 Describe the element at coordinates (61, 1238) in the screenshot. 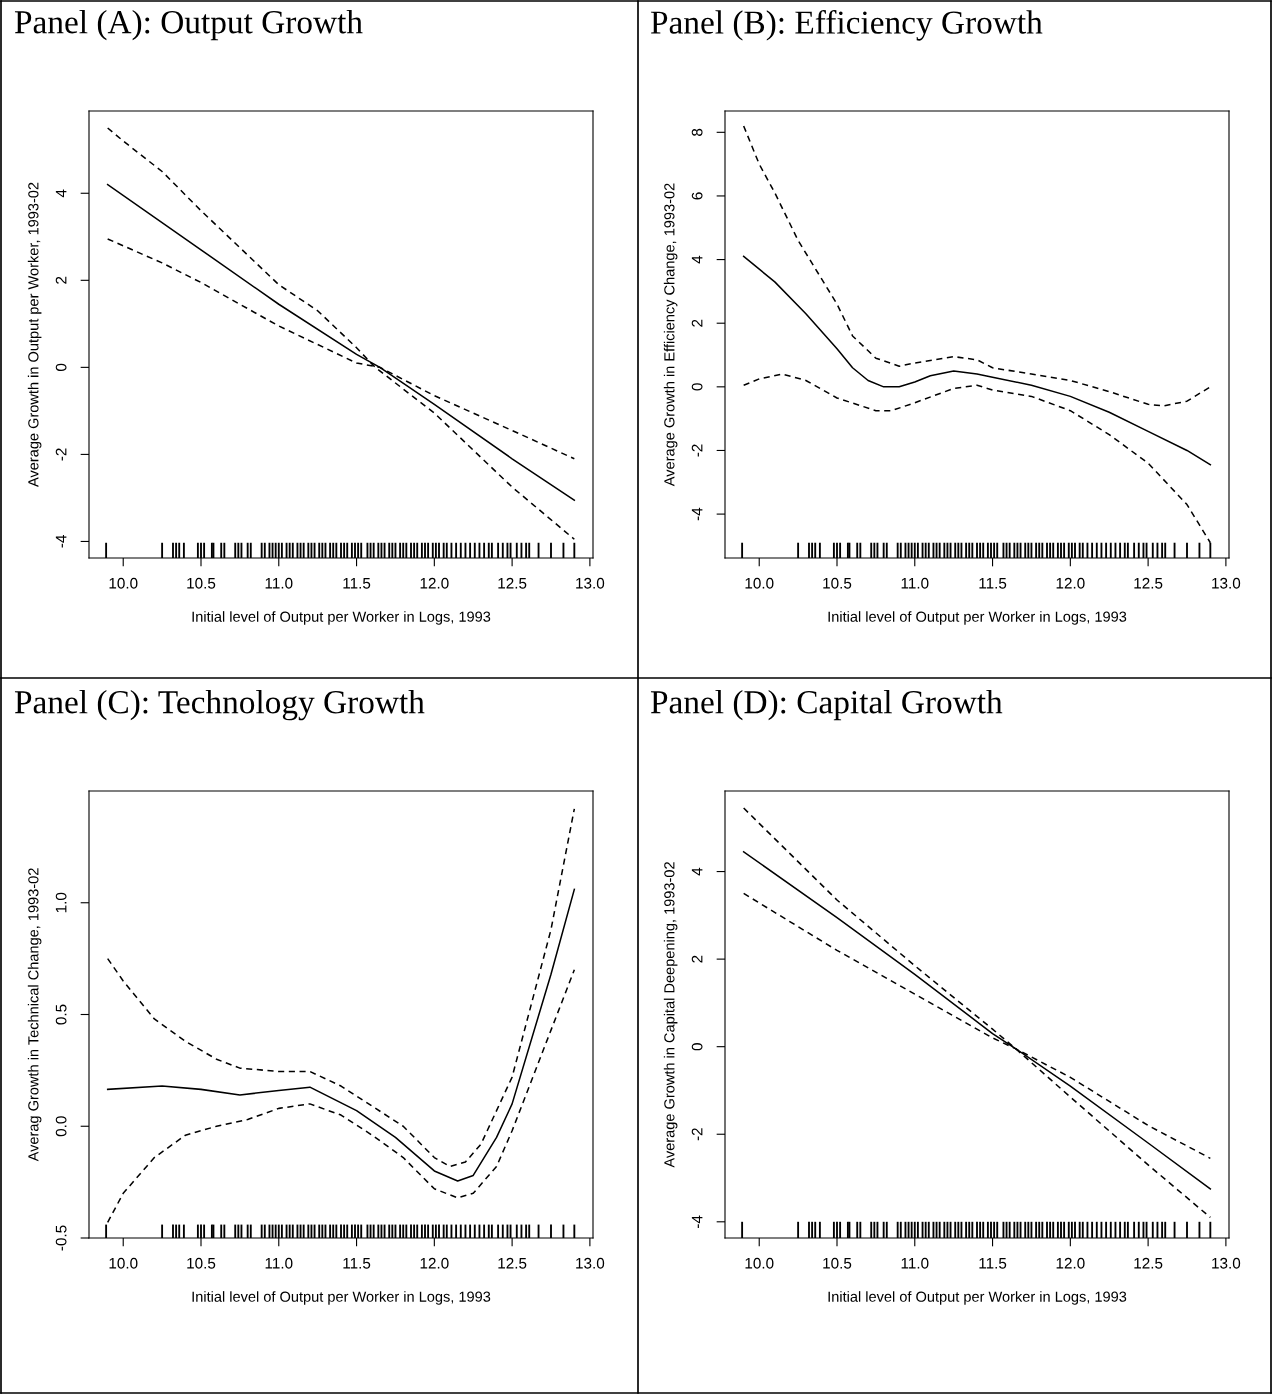

I see `y-tick-label: -0.5` at that location.